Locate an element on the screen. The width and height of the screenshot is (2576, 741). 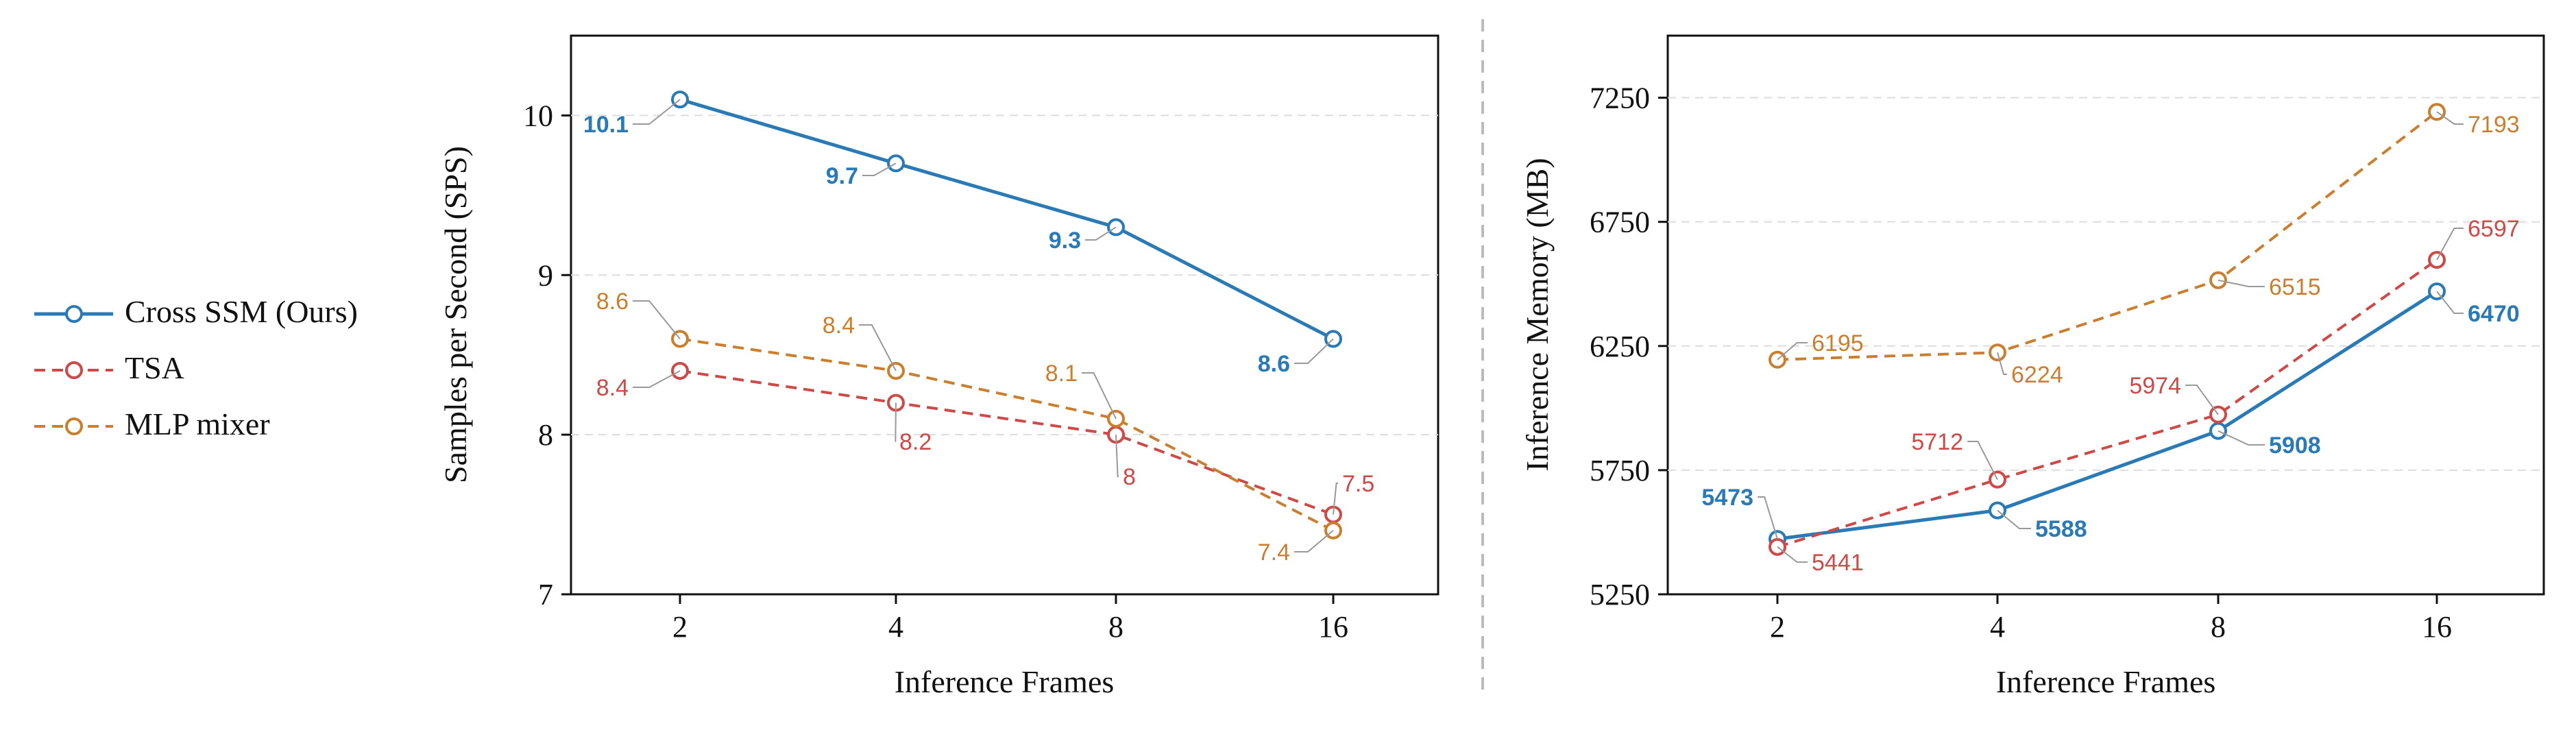
data-label-tsa: 8.4 is located at coordinates (612, 388).